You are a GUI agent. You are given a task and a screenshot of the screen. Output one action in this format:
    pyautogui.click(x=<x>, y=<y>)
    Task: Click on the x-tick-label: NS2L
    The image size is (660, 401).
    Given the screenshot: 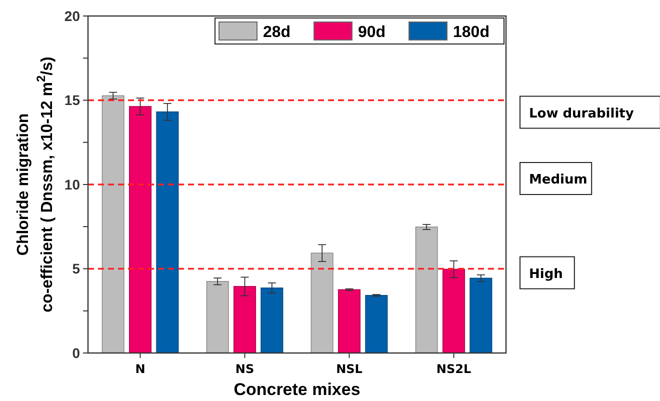 What is the action you would take?
    pyautogui.click(x=454, y=369)
    